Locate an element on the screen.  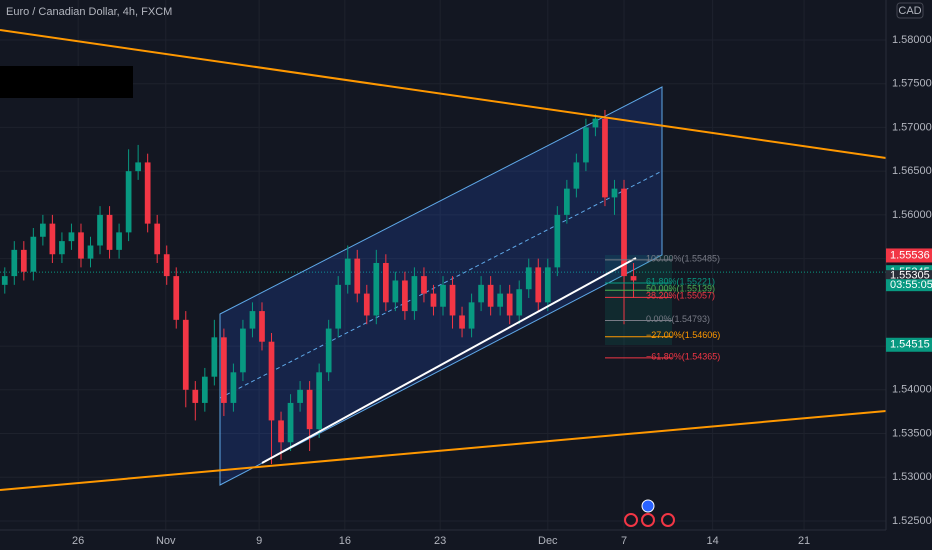
price-badge-label: 1.54515 is located at coordinates (910, 345).